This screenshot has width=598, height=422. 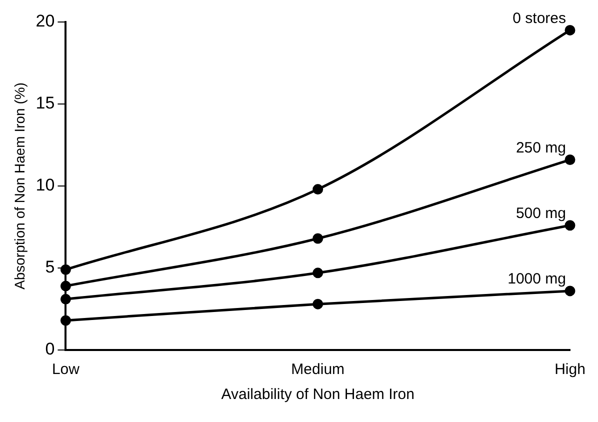 I want to click on series-label: 1000 mg, so click(x=537, y=279).